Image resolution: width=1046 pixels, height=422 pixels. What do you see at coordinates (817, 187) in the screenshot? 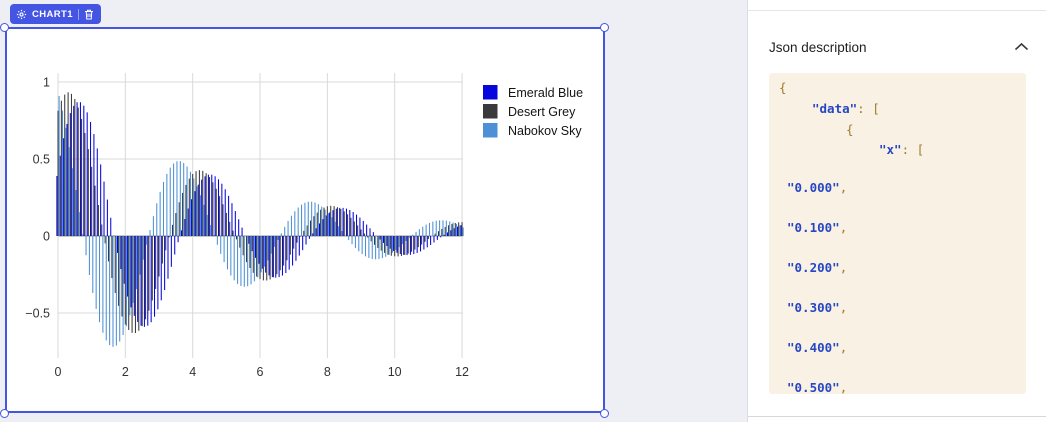
I see `code-line: "0.000",` at bounding box center [817, 187].